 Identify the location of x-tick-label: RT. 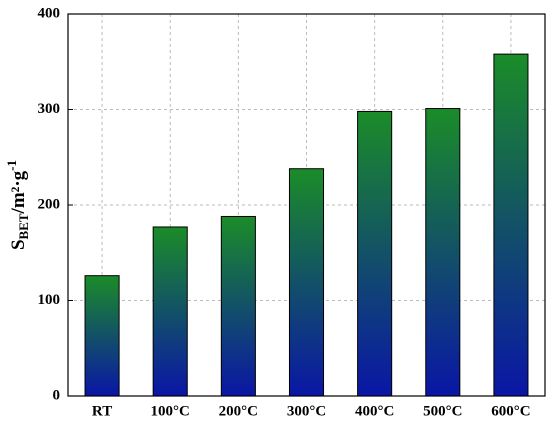
(102, 411).